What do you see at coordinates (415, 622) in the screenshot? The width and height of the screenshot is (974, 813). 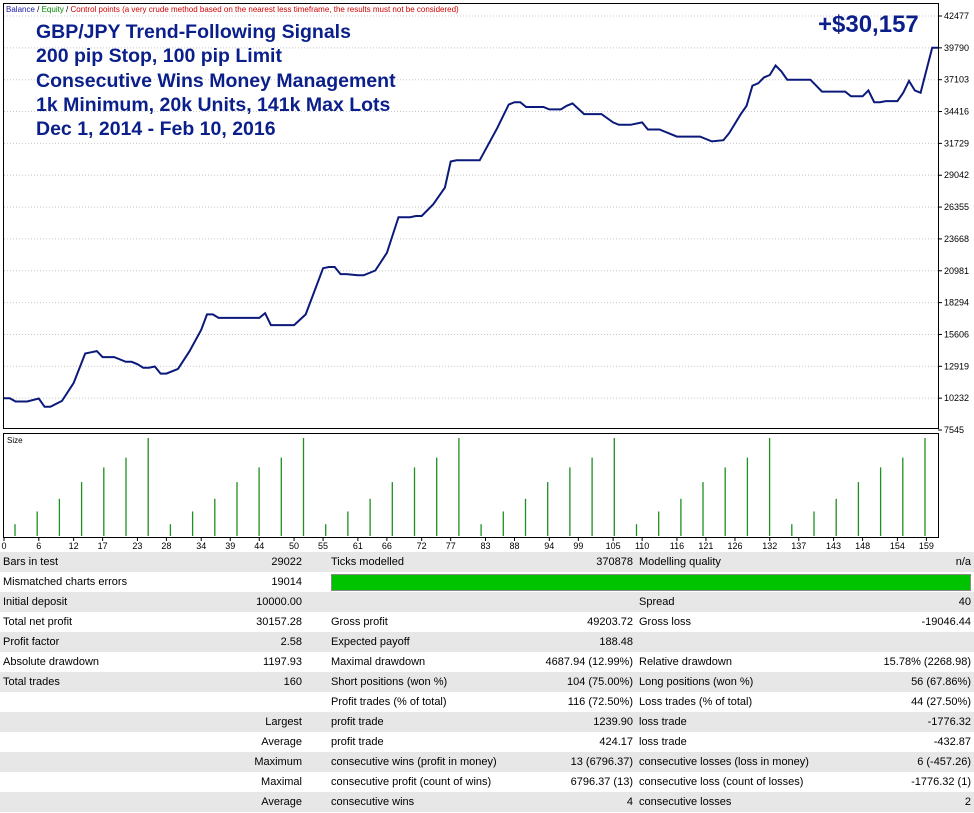 I see `report-label: Gross profit` at bounding box center [415, 622].